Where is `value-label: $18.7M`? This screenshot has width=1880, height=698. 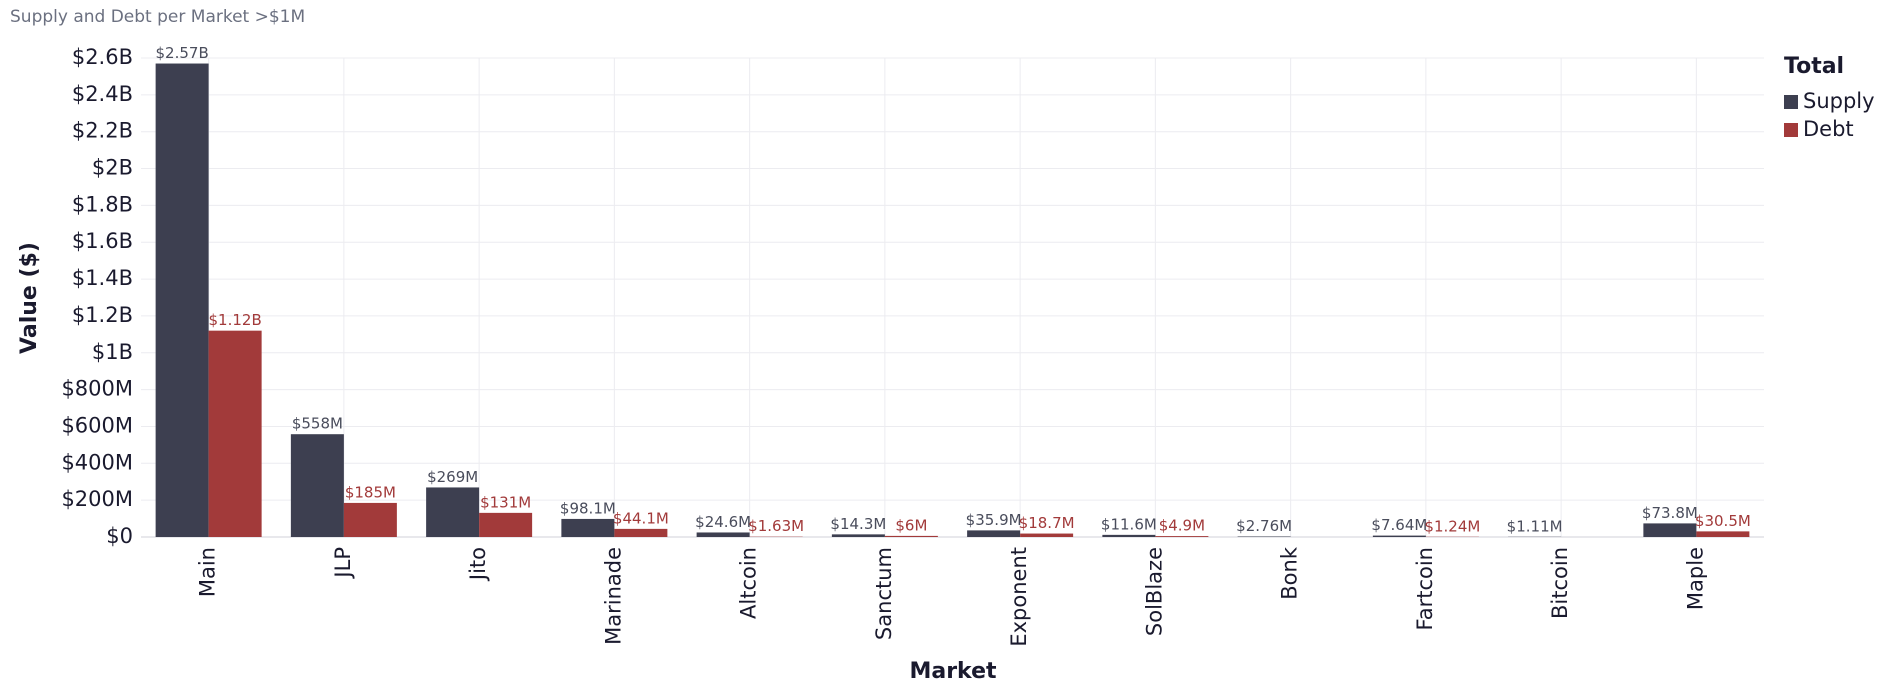 value-label: $18.7M is located at coordinates (1047, 523).